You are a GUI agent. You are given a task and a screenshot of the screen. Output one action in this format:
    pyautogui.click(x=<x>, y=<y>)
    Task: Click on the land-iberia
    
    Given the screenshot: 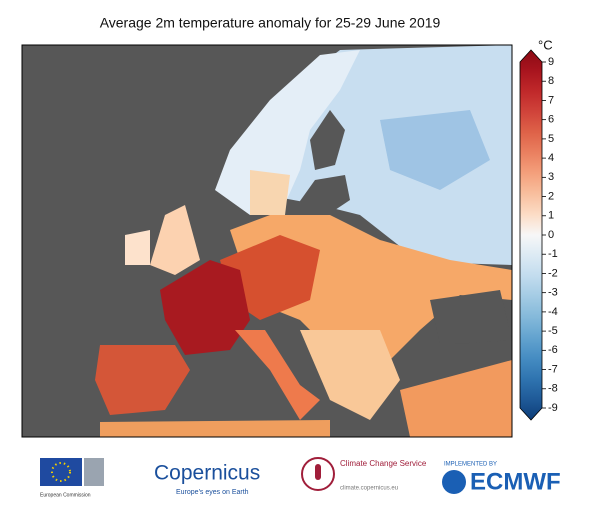 What is the action you would take?
    pyautogui.click(x=142, y=380)
    